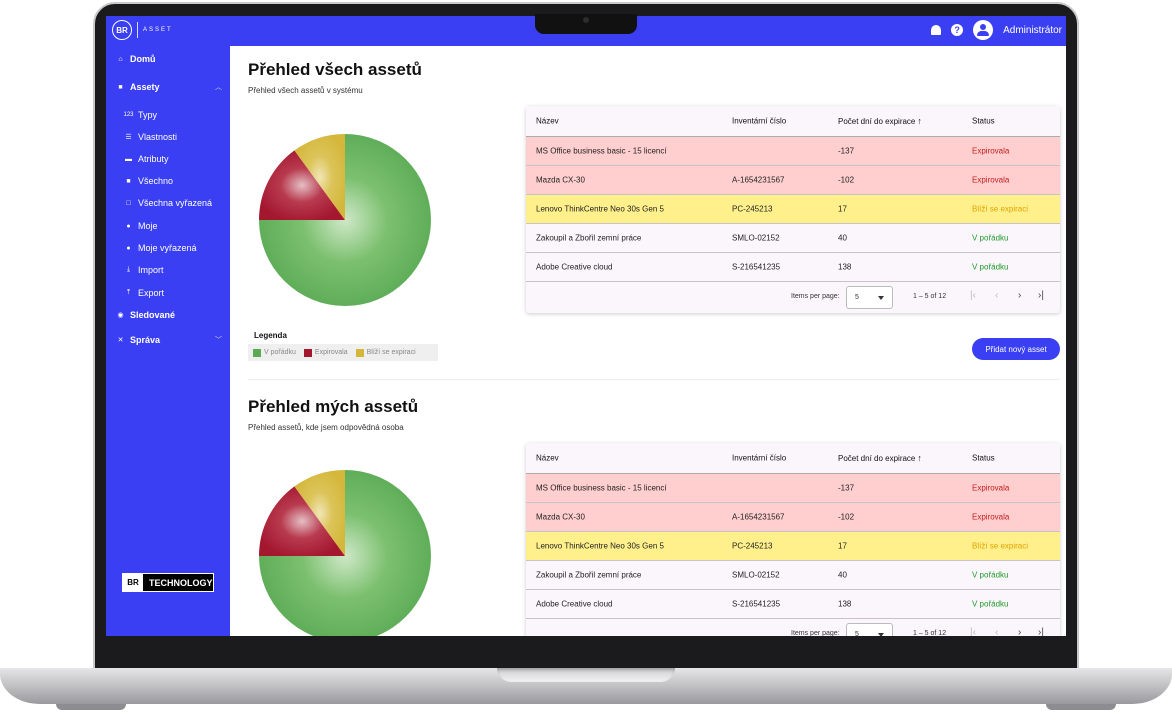  I want to click on chevron-up-icon: ︿, so click(218, 87).